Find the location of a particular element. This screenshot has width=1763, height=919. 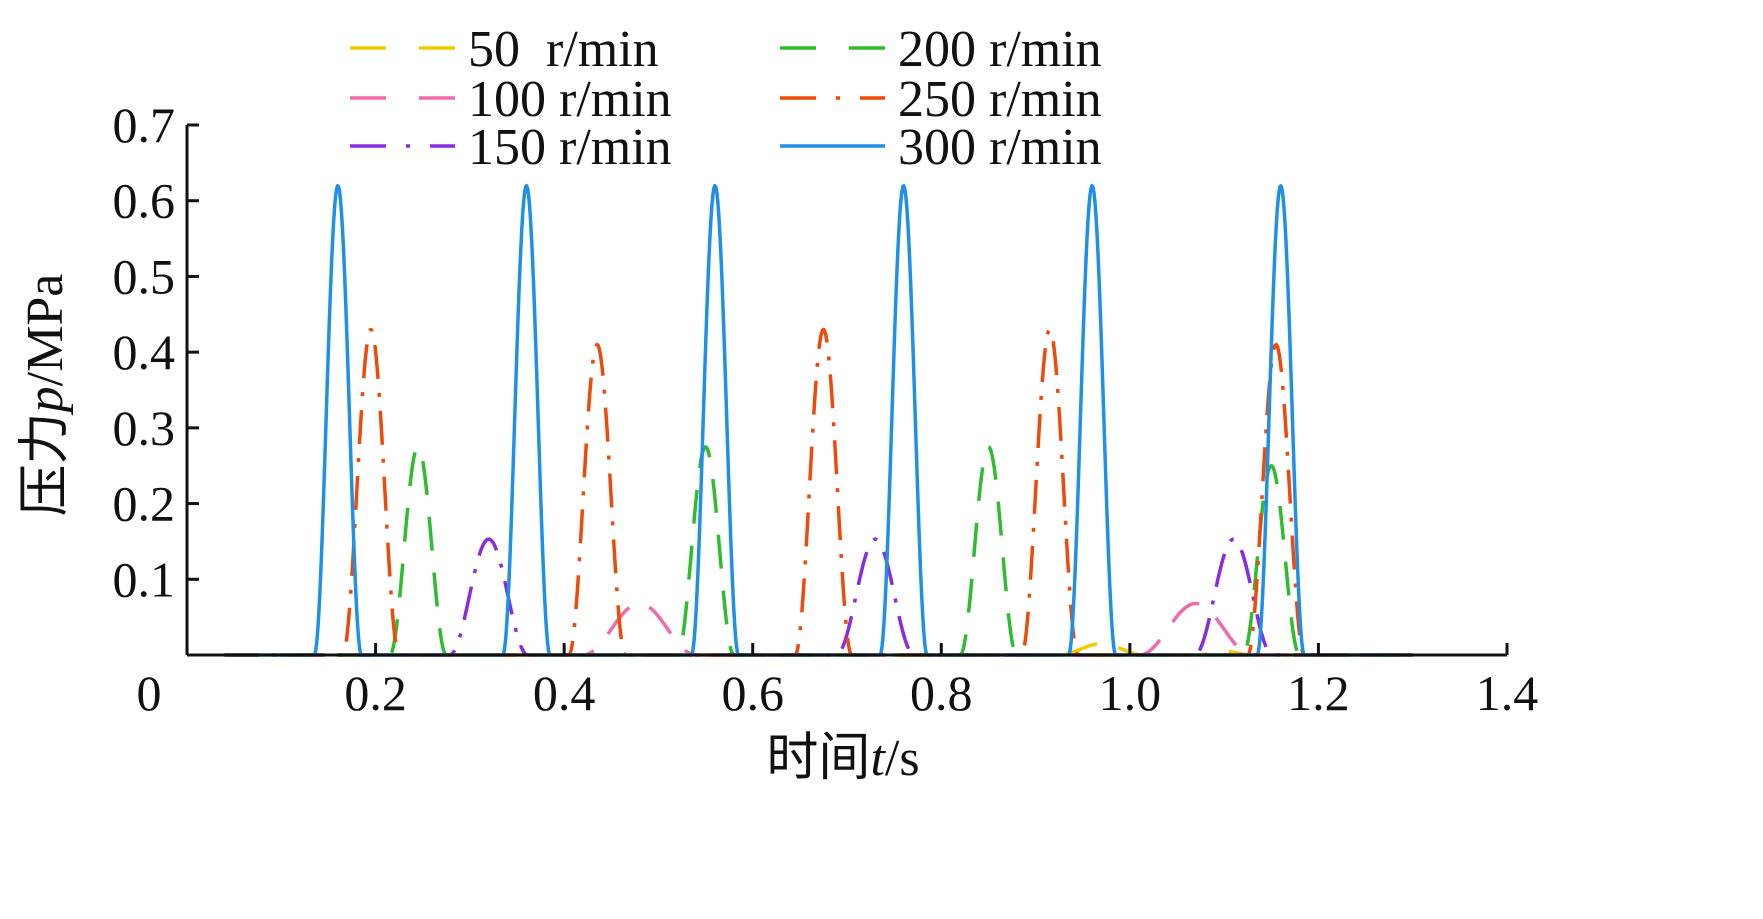

y-tick-label: 0.6 is located at coordinates (144, 201).